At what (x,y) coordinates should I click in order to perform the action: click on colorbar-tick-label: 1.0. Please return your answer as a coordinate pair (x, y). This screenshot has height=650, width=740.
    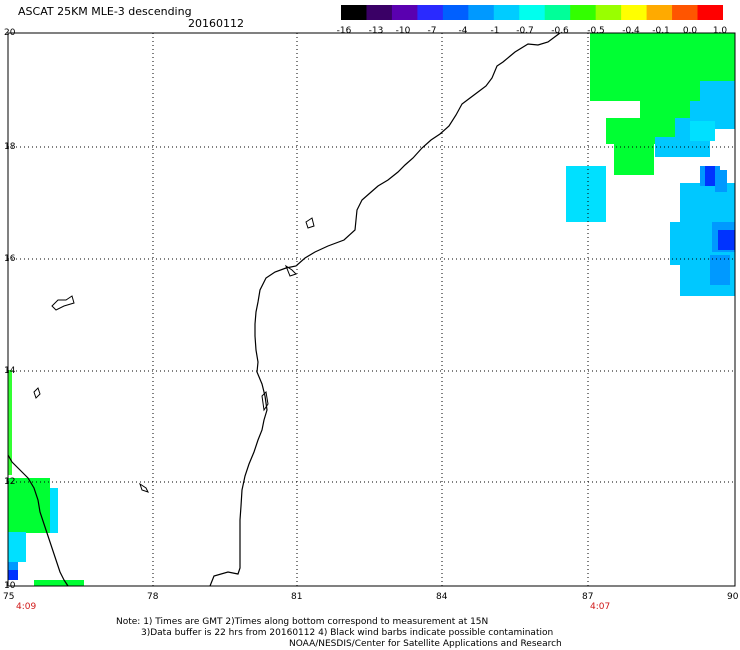
    Looking at the image, I should click on (720, 31).